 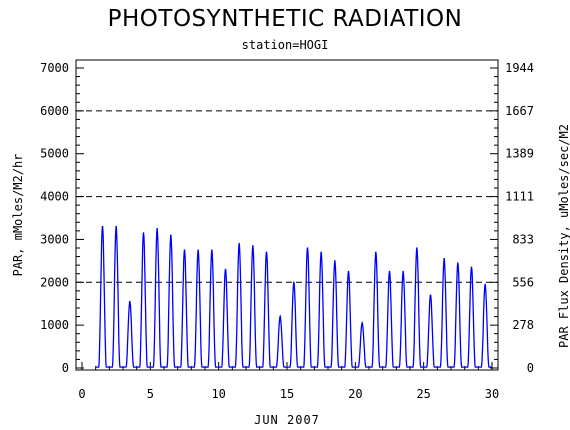 I want to click on x-tick-label: 10, so click(x=218, y=394).